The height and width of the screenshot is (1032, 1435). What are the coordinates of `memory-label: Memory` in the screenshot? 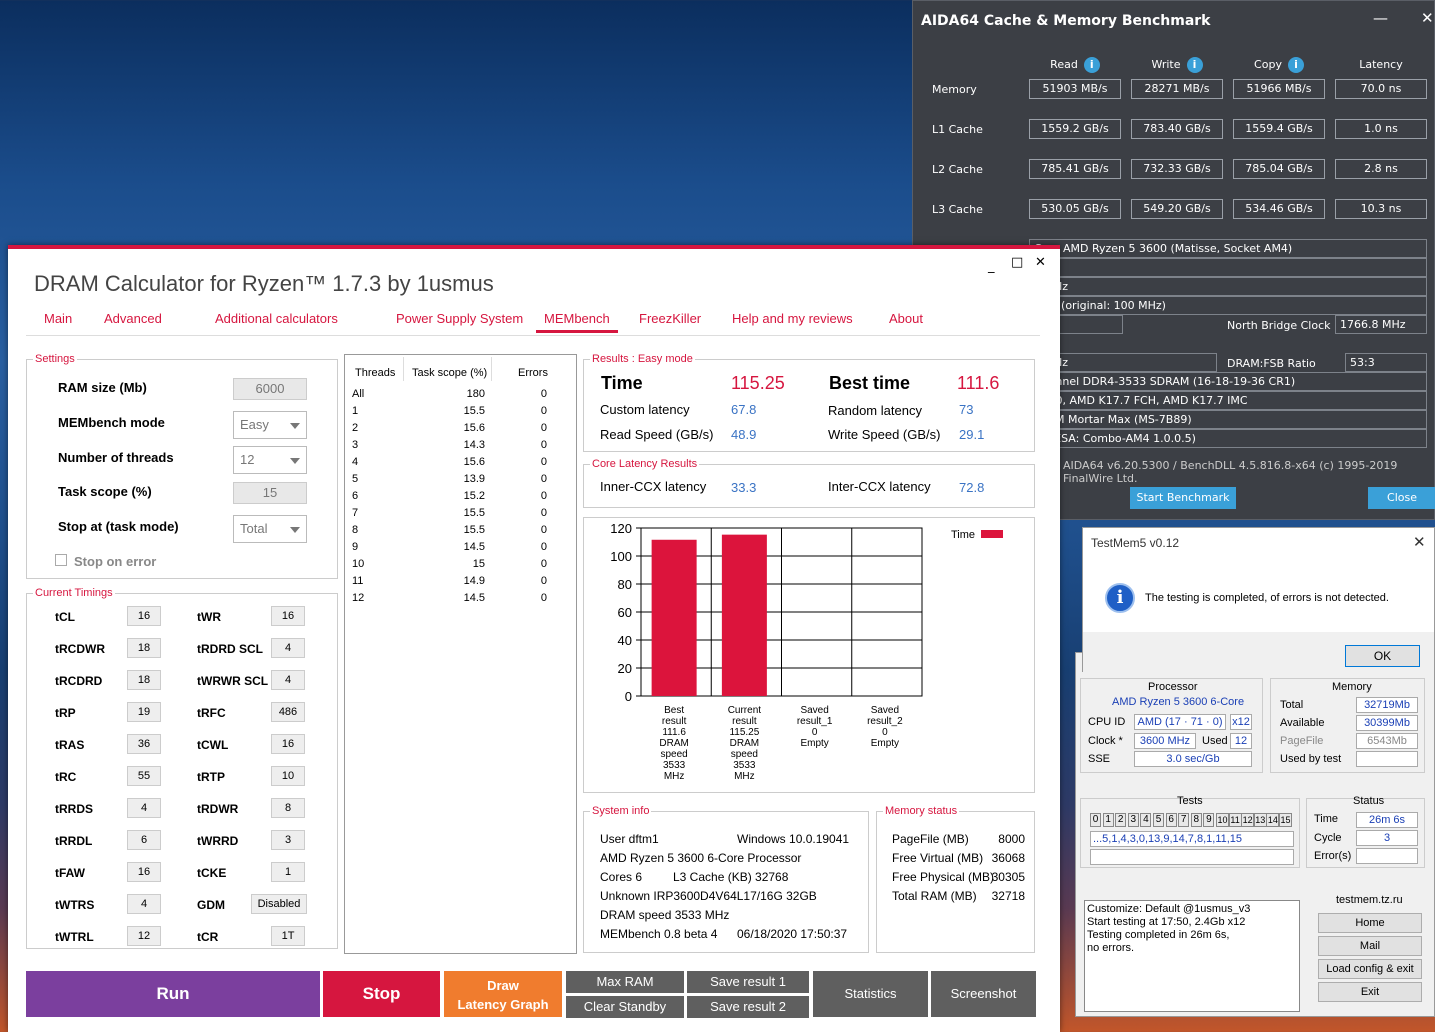 It's located at (1352, 687).